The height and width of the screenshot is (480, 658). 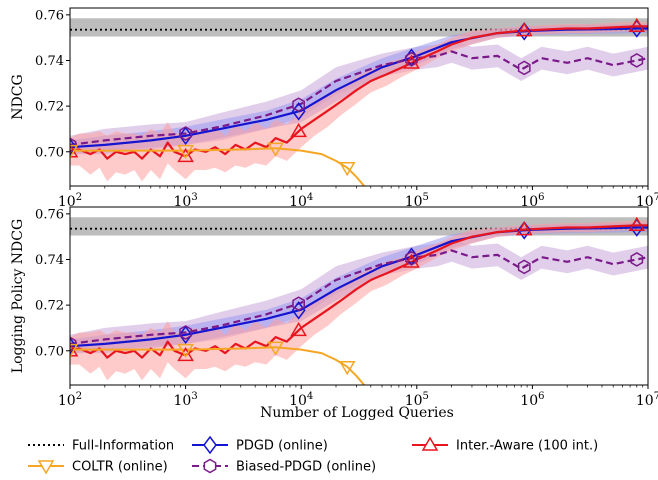 What do you see at coordinates (120, 467) in the screenshot?
I see `legend-label: COLTR (online)` at bounding box center [120, 467].